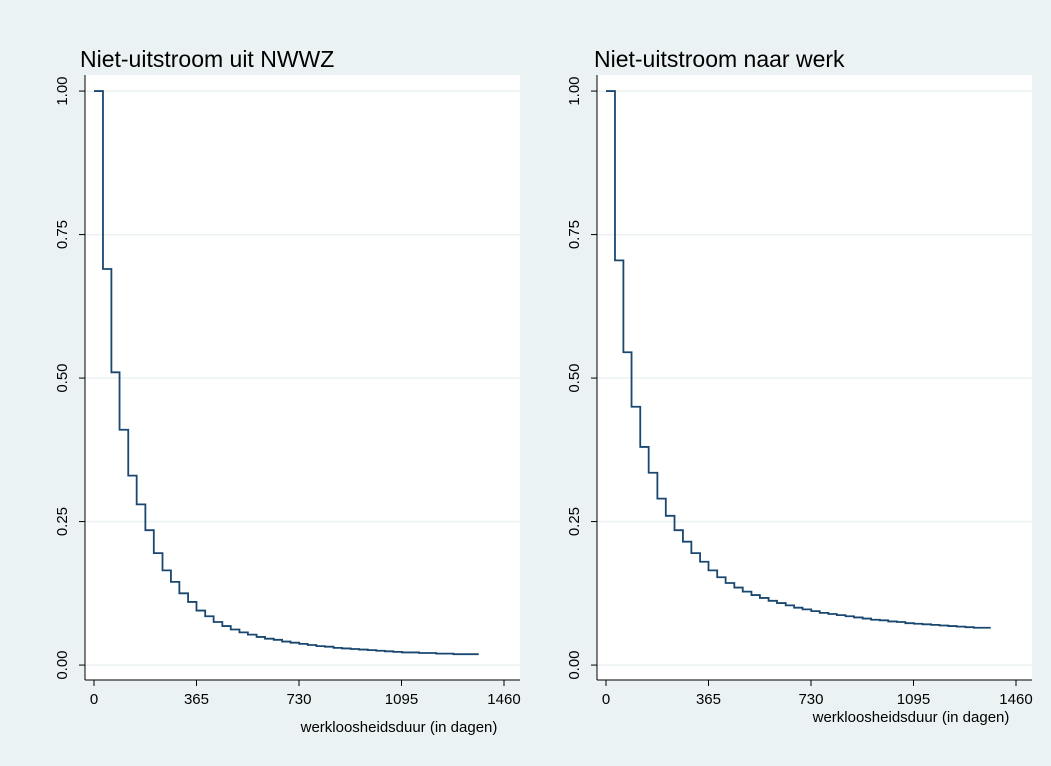  Describe the element at coordinates (719, 59) in the screenshot. I see `chart-title: Niet-uitstroom naar werk` at that location.